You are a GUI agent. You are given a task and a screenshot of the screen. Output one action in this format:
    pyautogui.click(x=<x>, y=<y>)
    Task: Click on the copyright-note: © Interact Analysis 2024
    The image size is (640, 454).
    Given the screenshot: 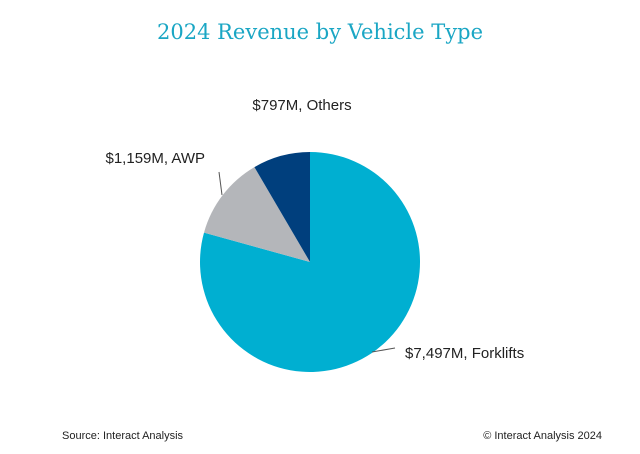 What is the action you would take?
    pyautogui.click(x=542, y=436)
    